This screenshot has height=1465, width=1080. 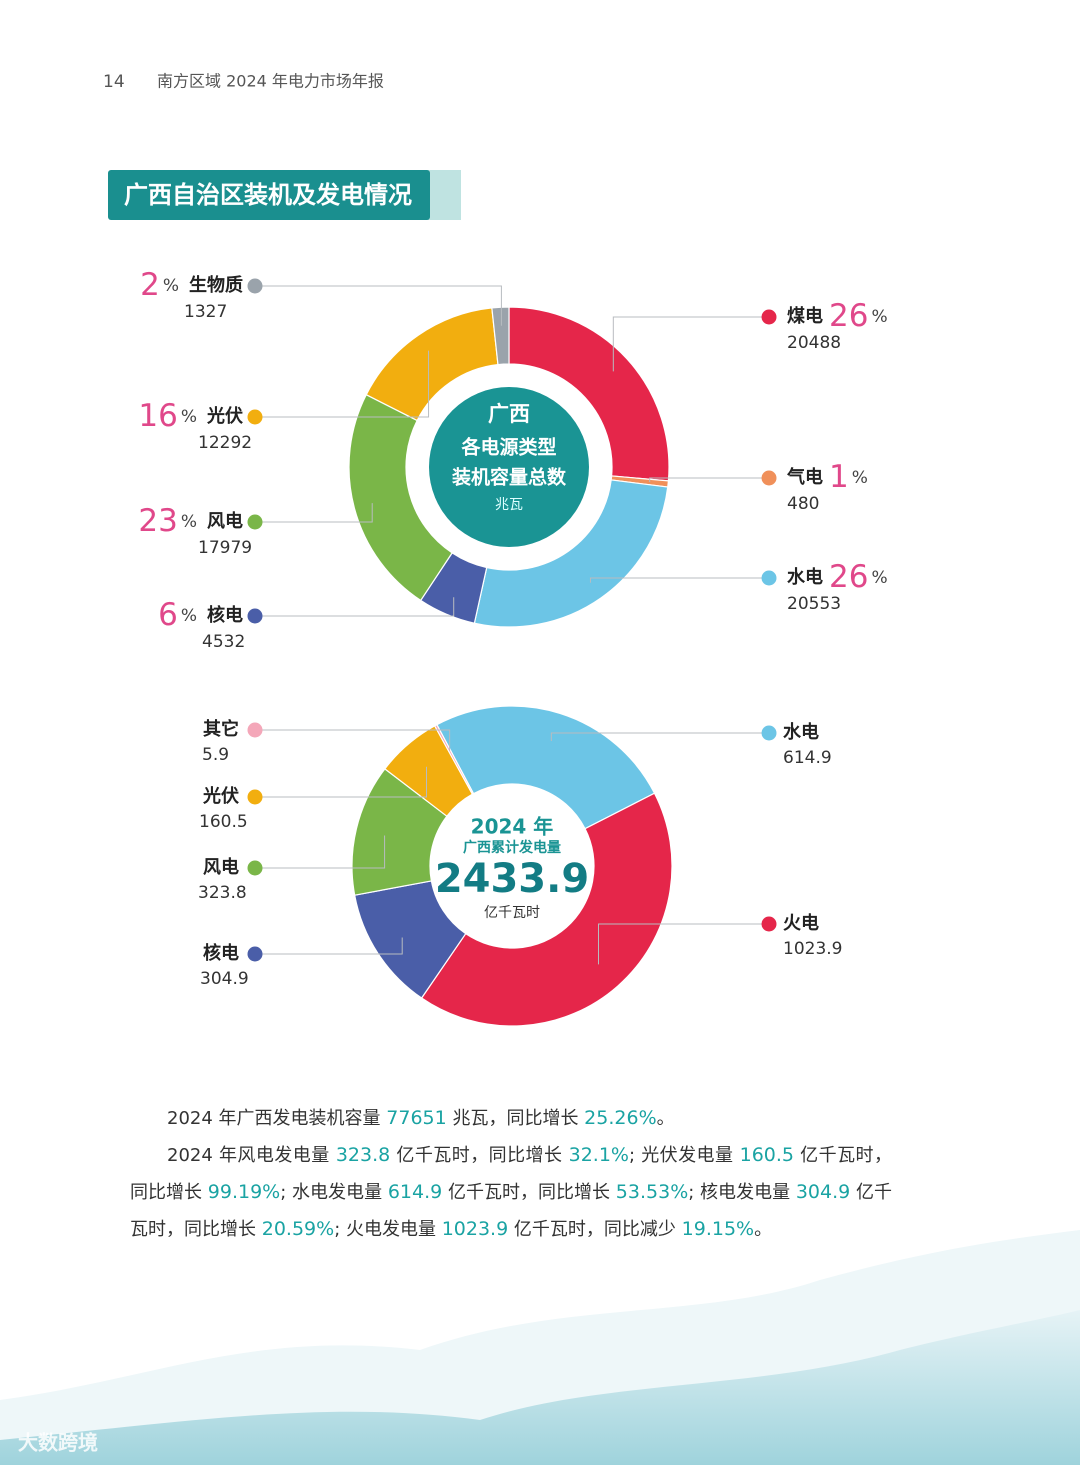 I want to click on highlight-number: 32.1%, so click(x=598, y=1155).